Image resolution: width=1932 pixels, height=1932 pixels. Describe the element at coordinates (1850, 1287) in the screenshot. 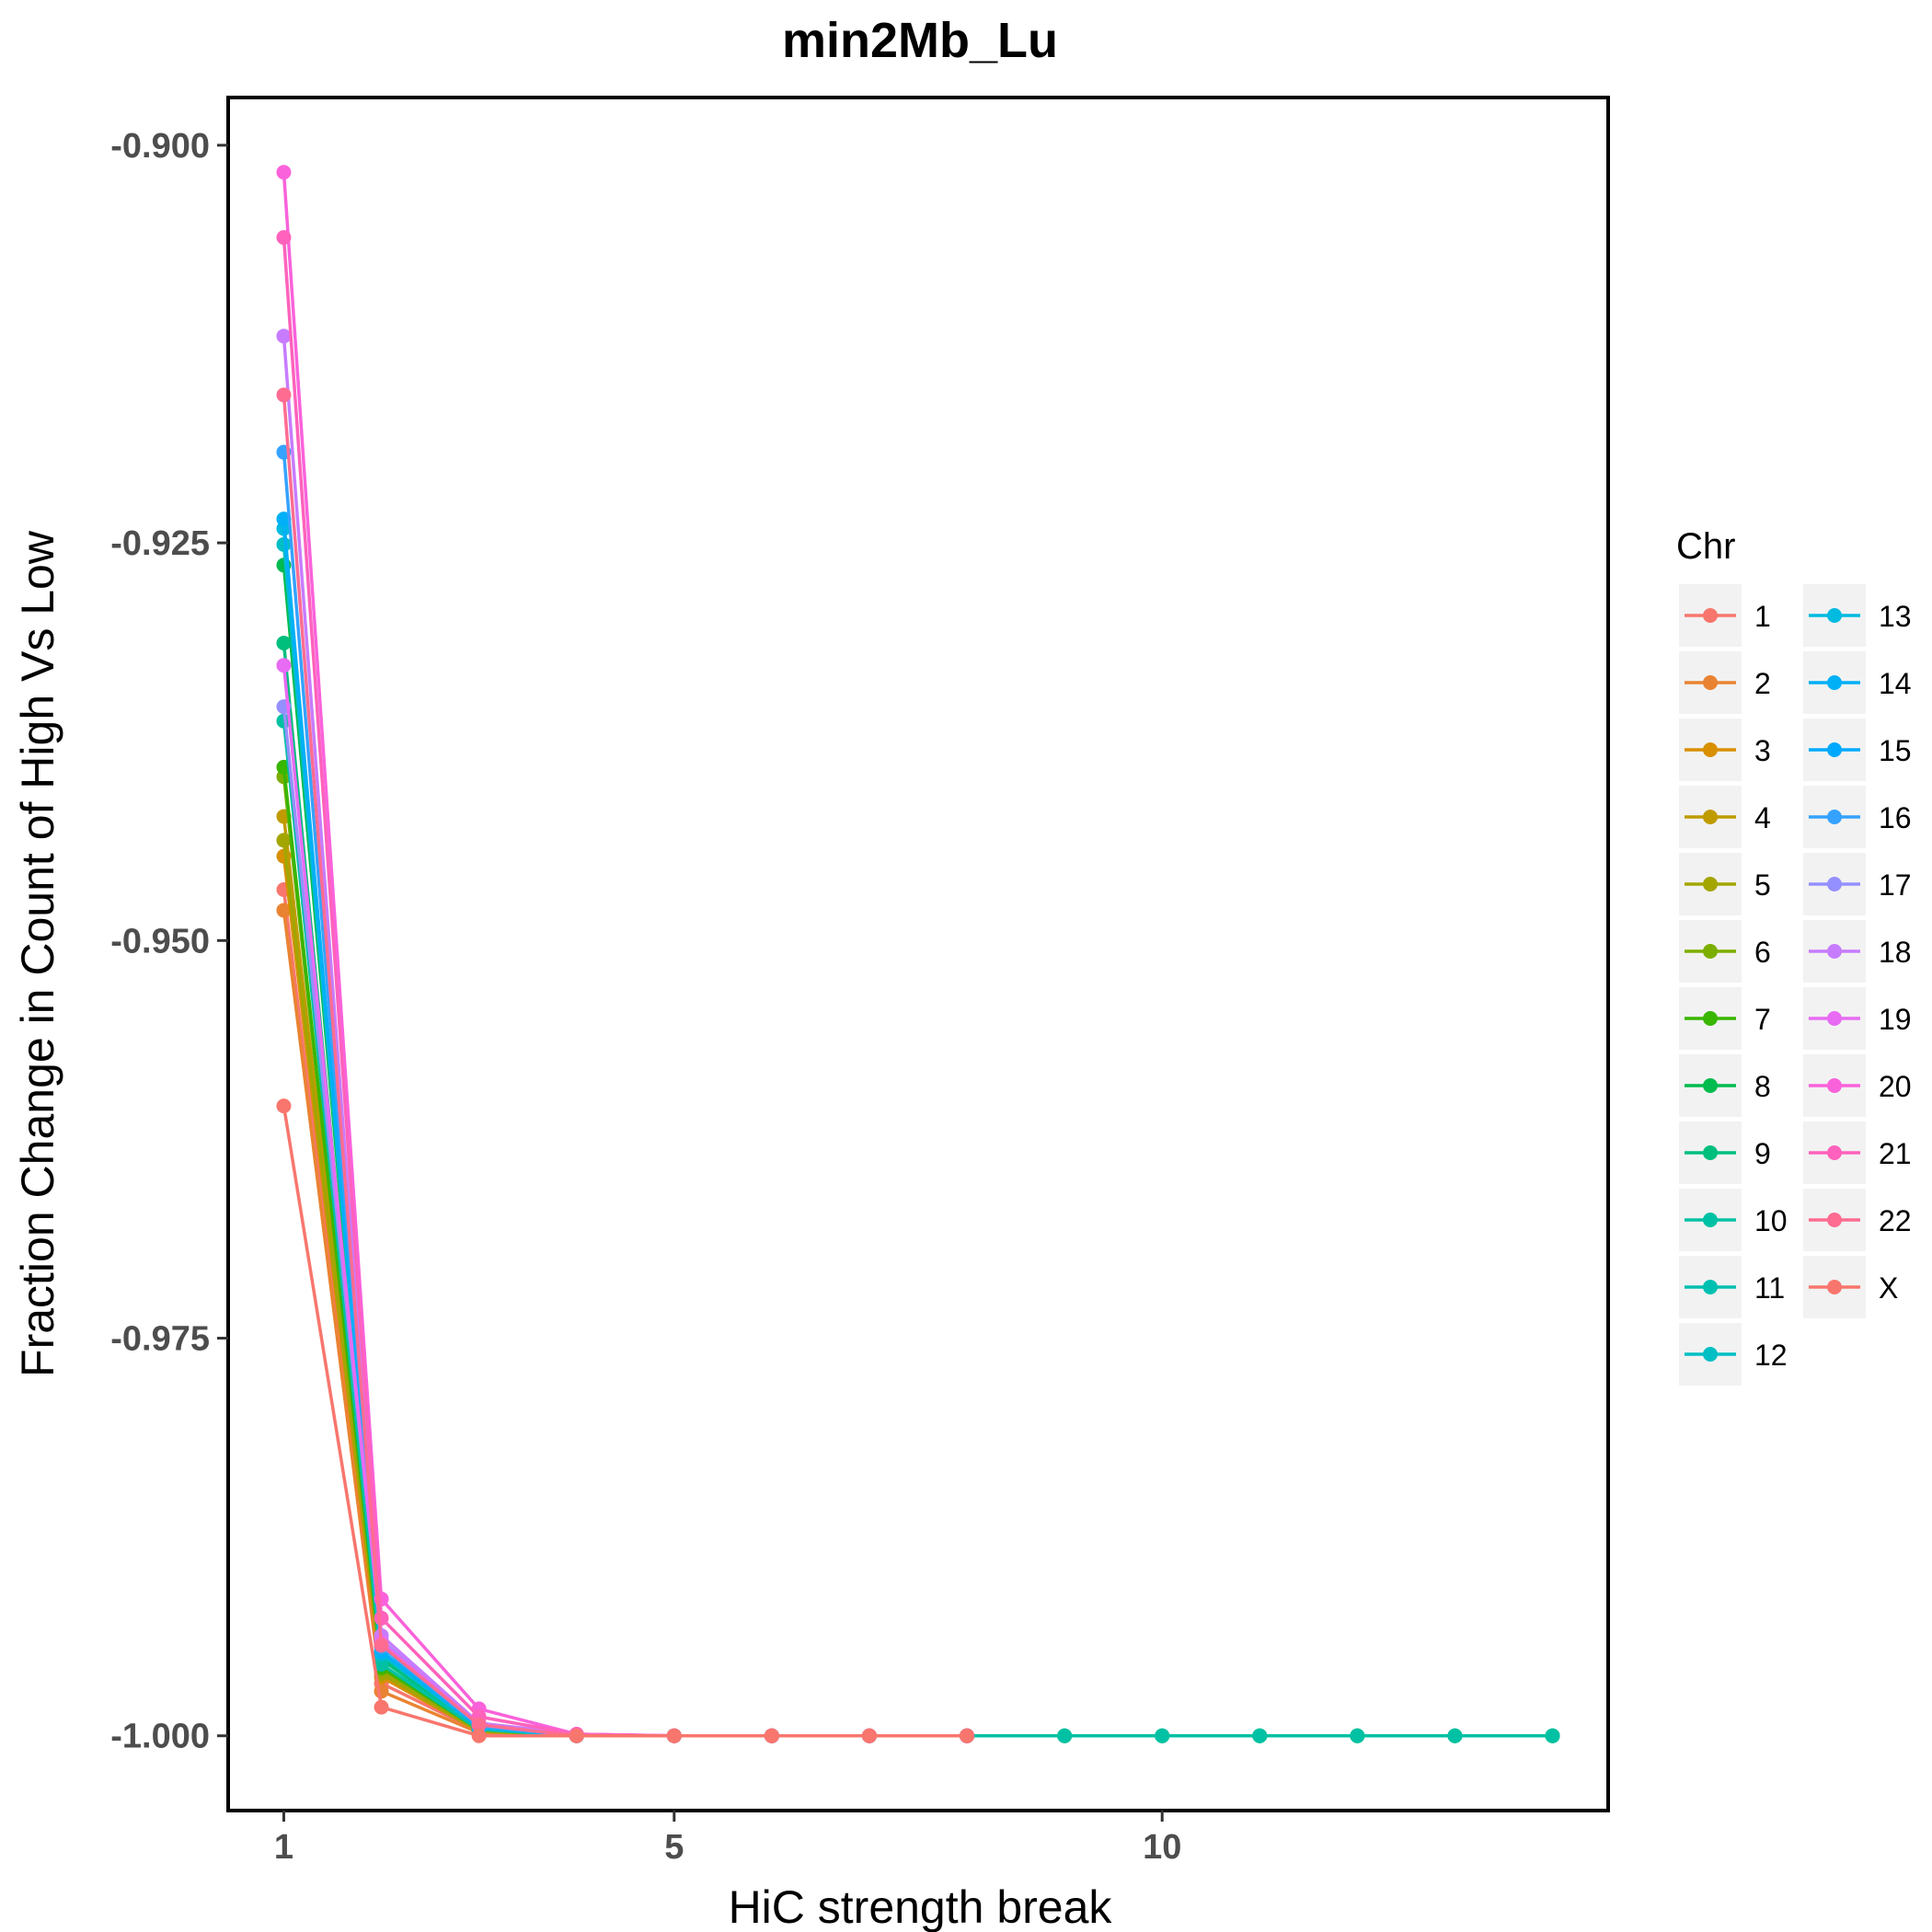

I see `legend-item-X: X` at that location.